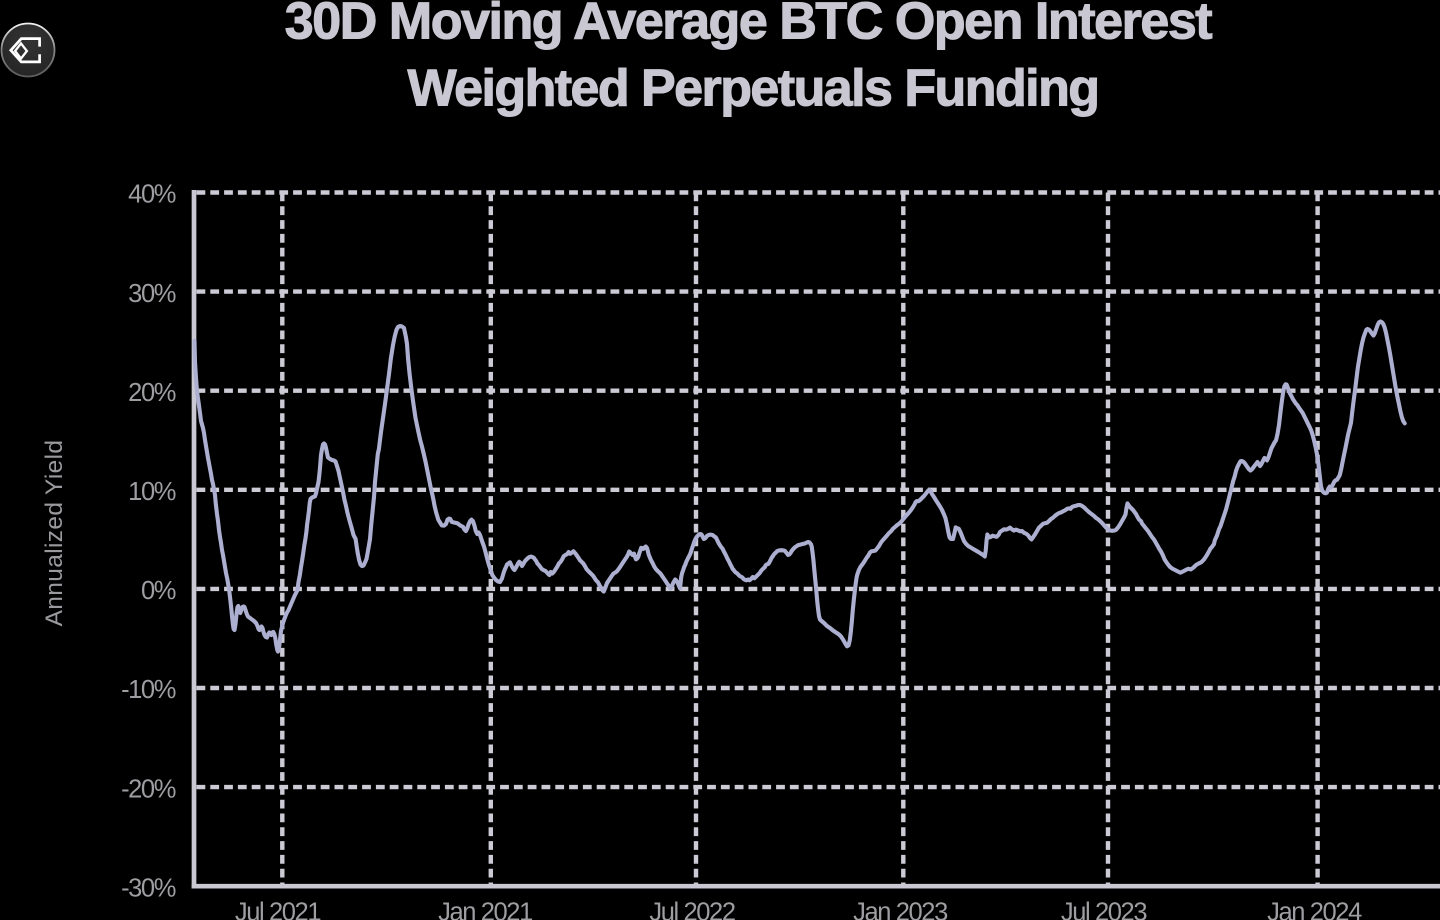 The height and width of the screenshot is (920, 1440). Describe the element at coordinates (900, 909) in the screenshot. I see `svg-text: Jan 2023` at that location.